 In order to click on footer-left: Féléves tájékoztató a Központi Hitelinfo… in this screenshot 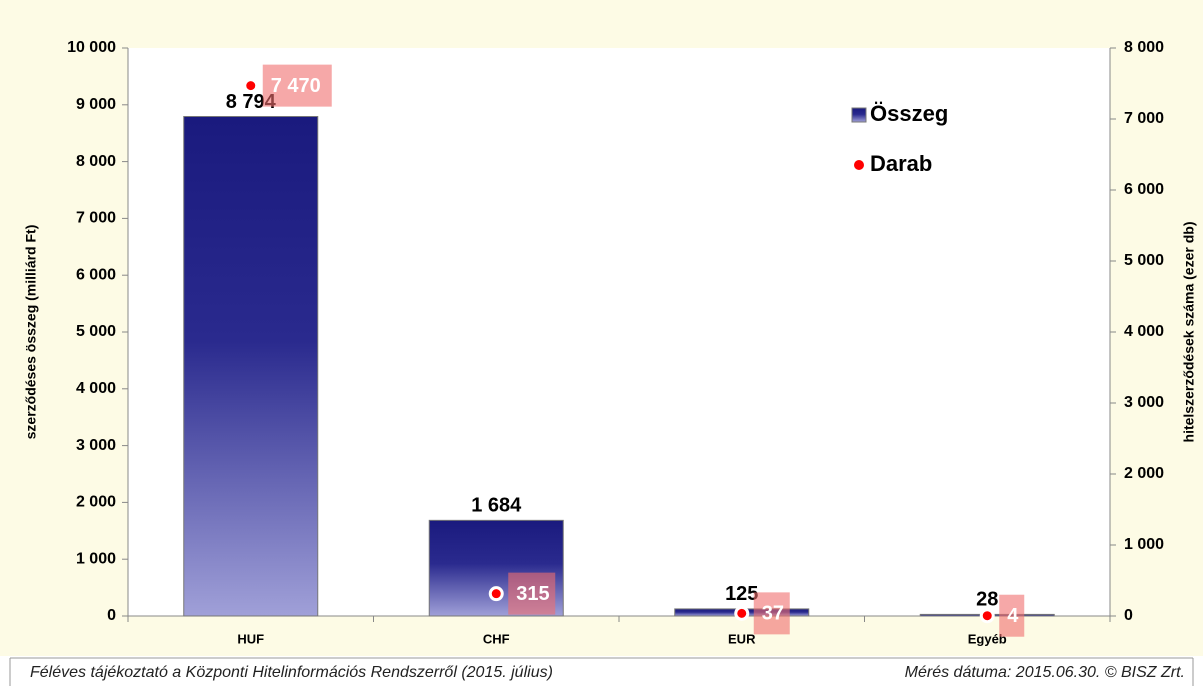, I will do `click(291, 672)`.